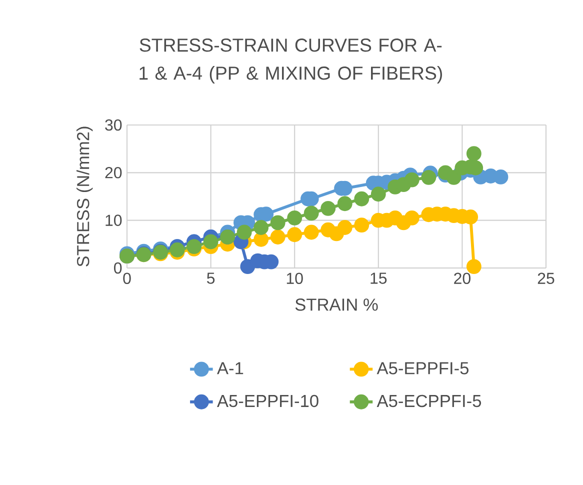 The width and height of the screenshot is (583, 485). I want to click on y-axis-title: STRESS (N/mm2), so click(84, 196).